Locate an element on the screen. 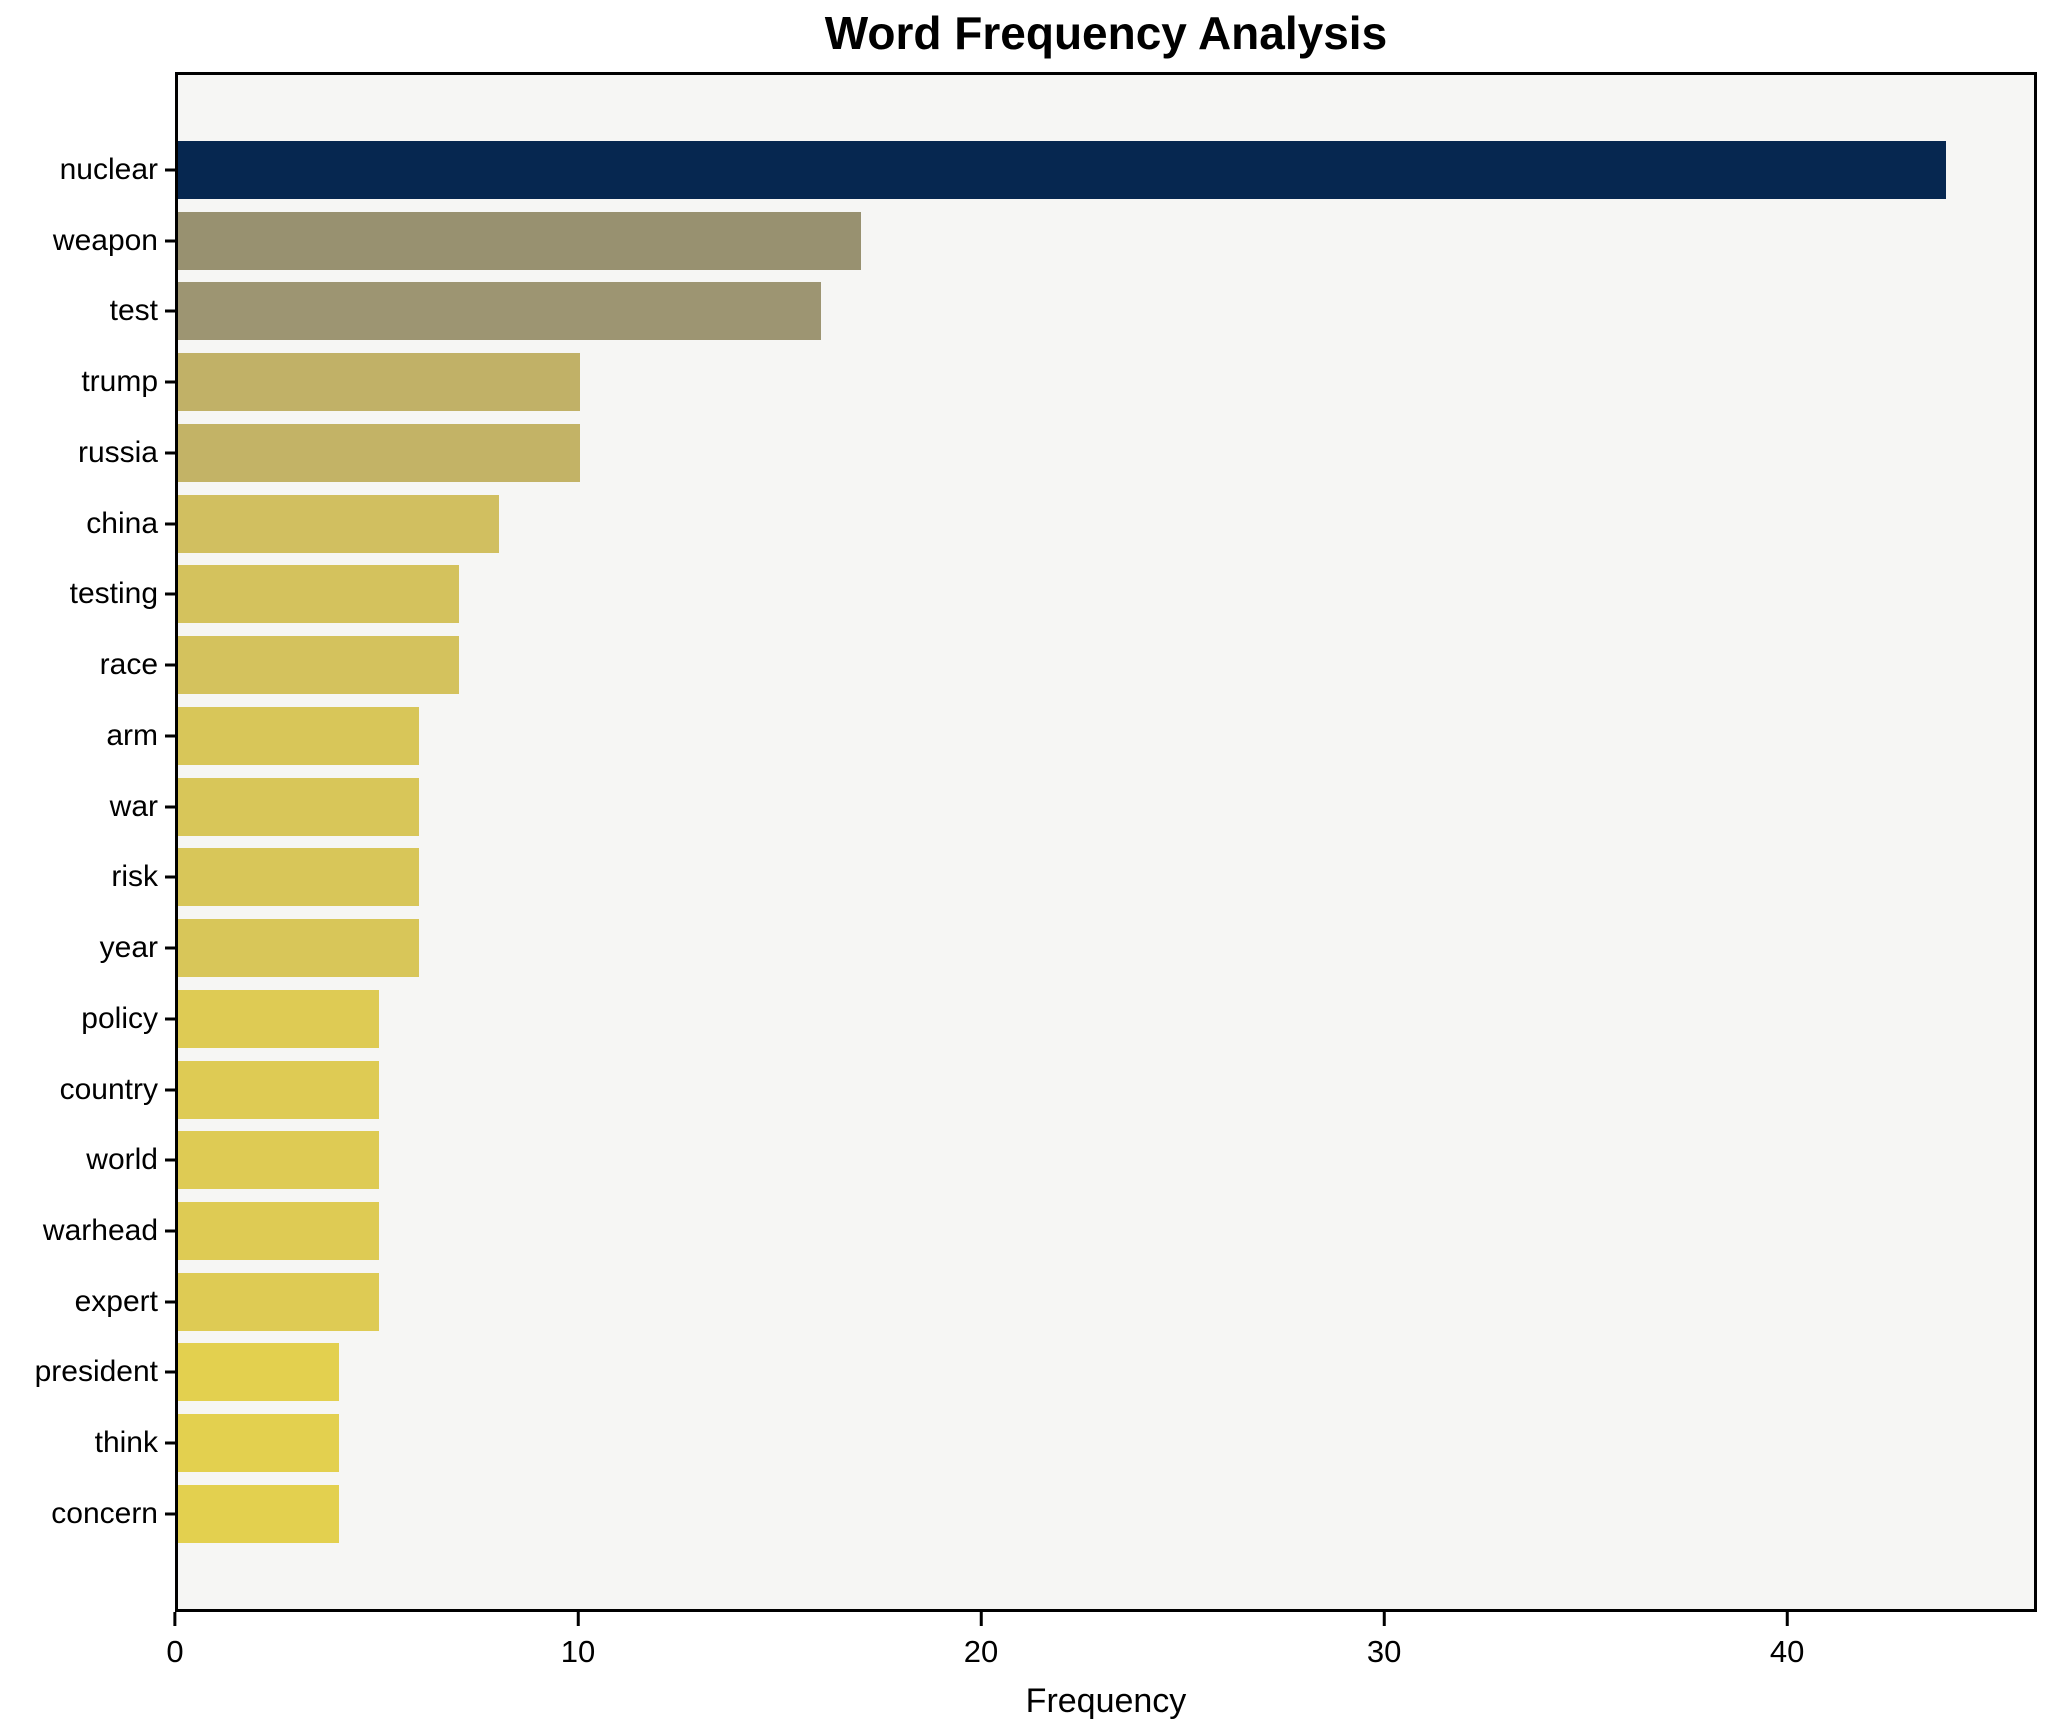  y-tick-china is located at coordinates (170, 524).